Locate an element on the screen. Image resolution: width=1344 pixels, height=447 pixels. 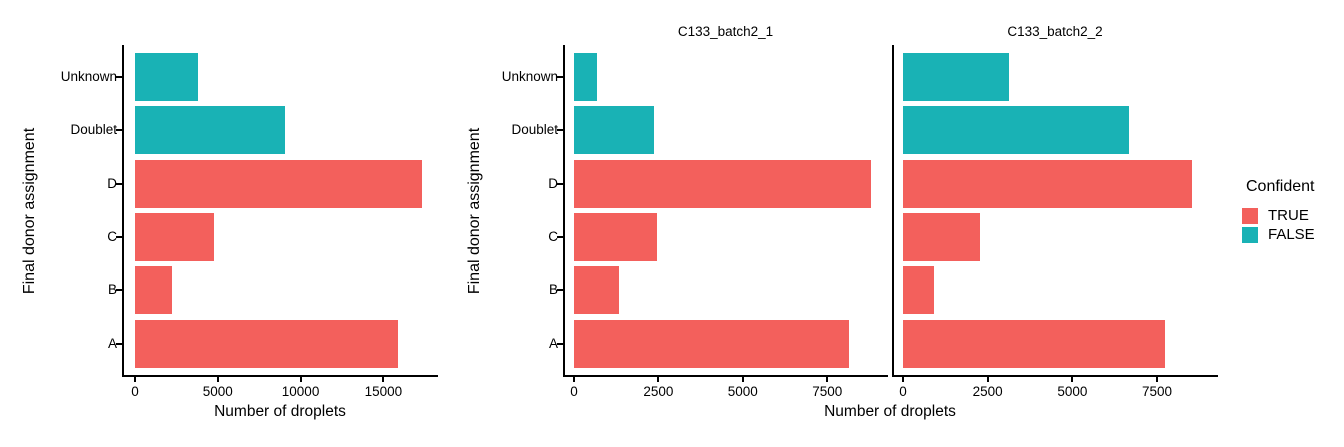
legend-label-true: TRUE is located at coordinates (1288, 215).